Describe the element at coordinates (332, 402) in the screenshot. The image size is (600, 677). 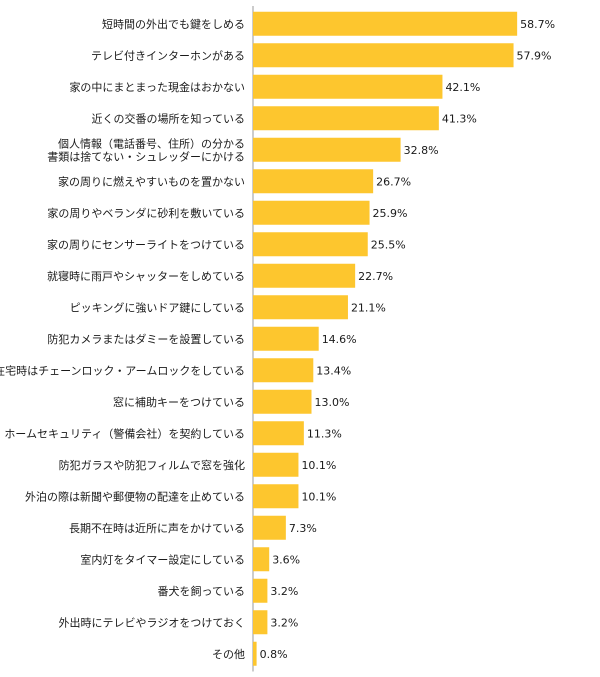
I see `value-label: 13.0%` at that location.